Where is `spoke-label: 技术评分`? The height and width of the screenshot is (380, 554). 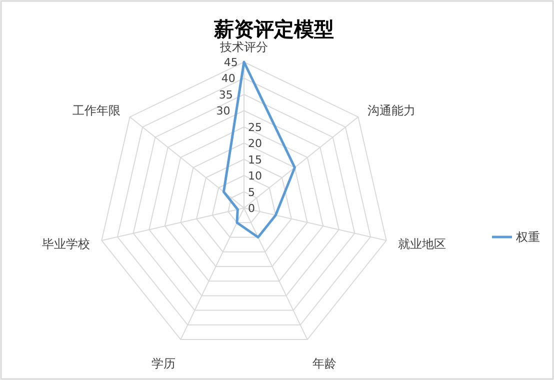
spoke-label: 技术评分 is located at coordinates (243, 47).